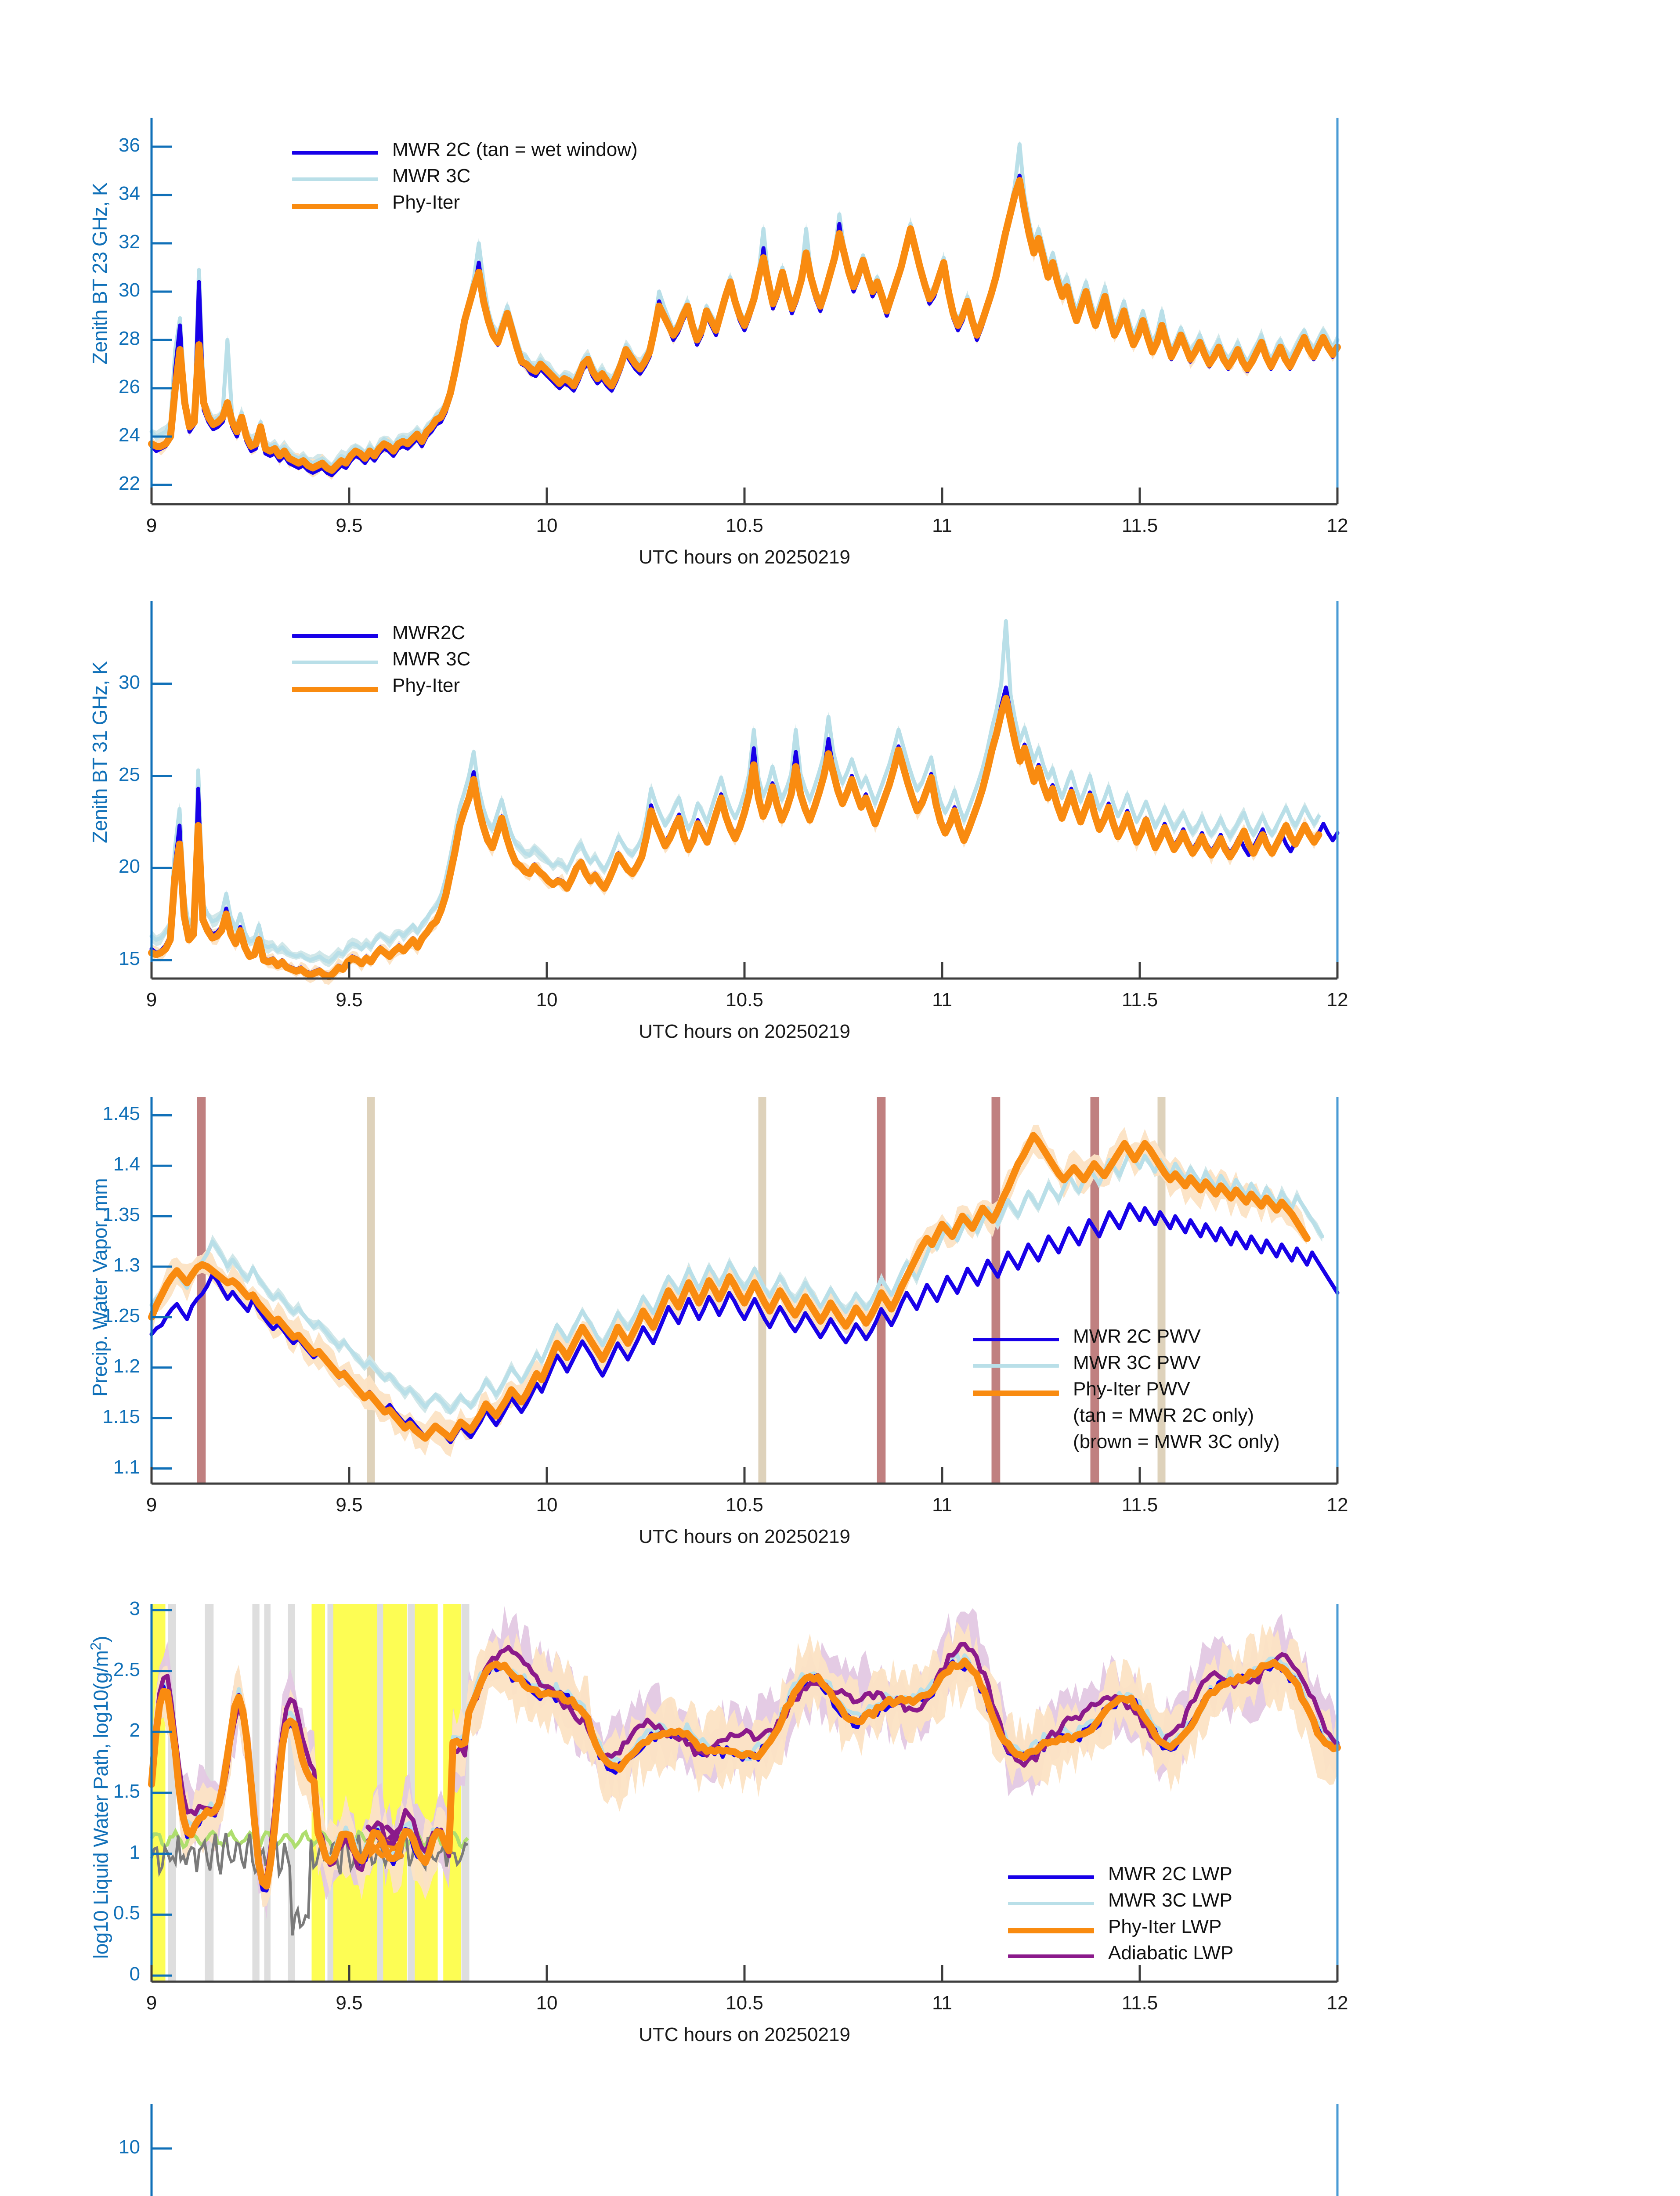 The width and height of the screenshot is (1680, 2196). I want to click on series-line-mwr-2c, so click(745, 325).